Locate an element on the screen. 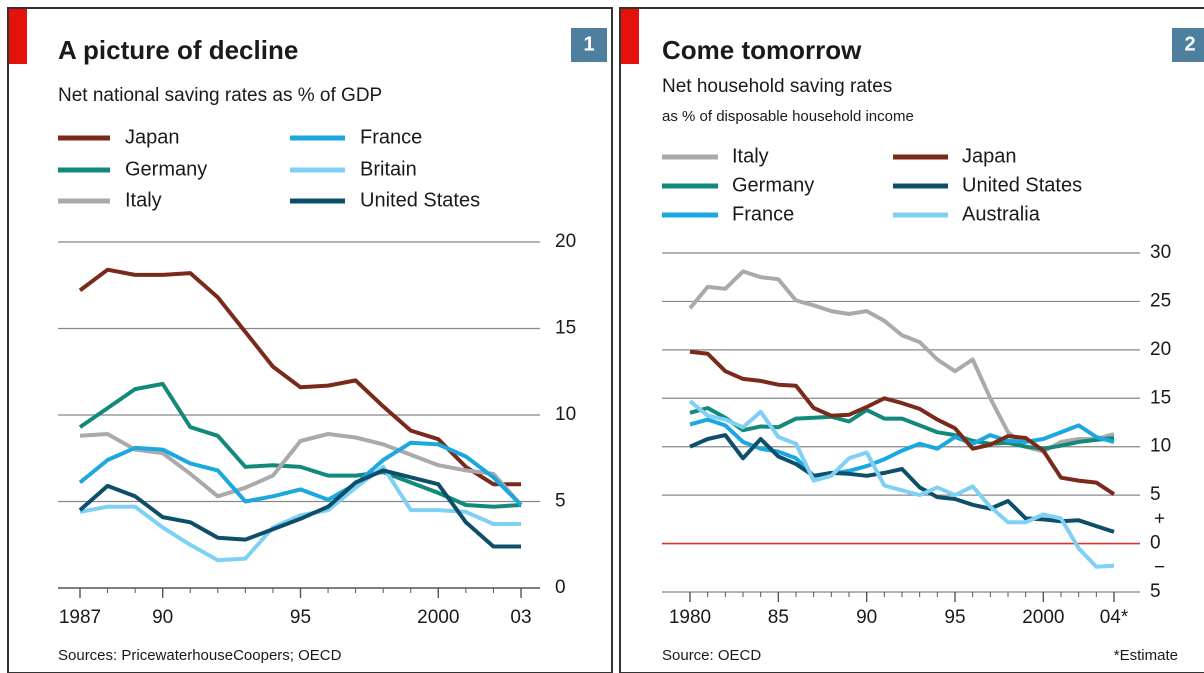 The height and width of the screenshot is (673, 1204). x-tick-label: 85 is located at coordinates (778, 617).